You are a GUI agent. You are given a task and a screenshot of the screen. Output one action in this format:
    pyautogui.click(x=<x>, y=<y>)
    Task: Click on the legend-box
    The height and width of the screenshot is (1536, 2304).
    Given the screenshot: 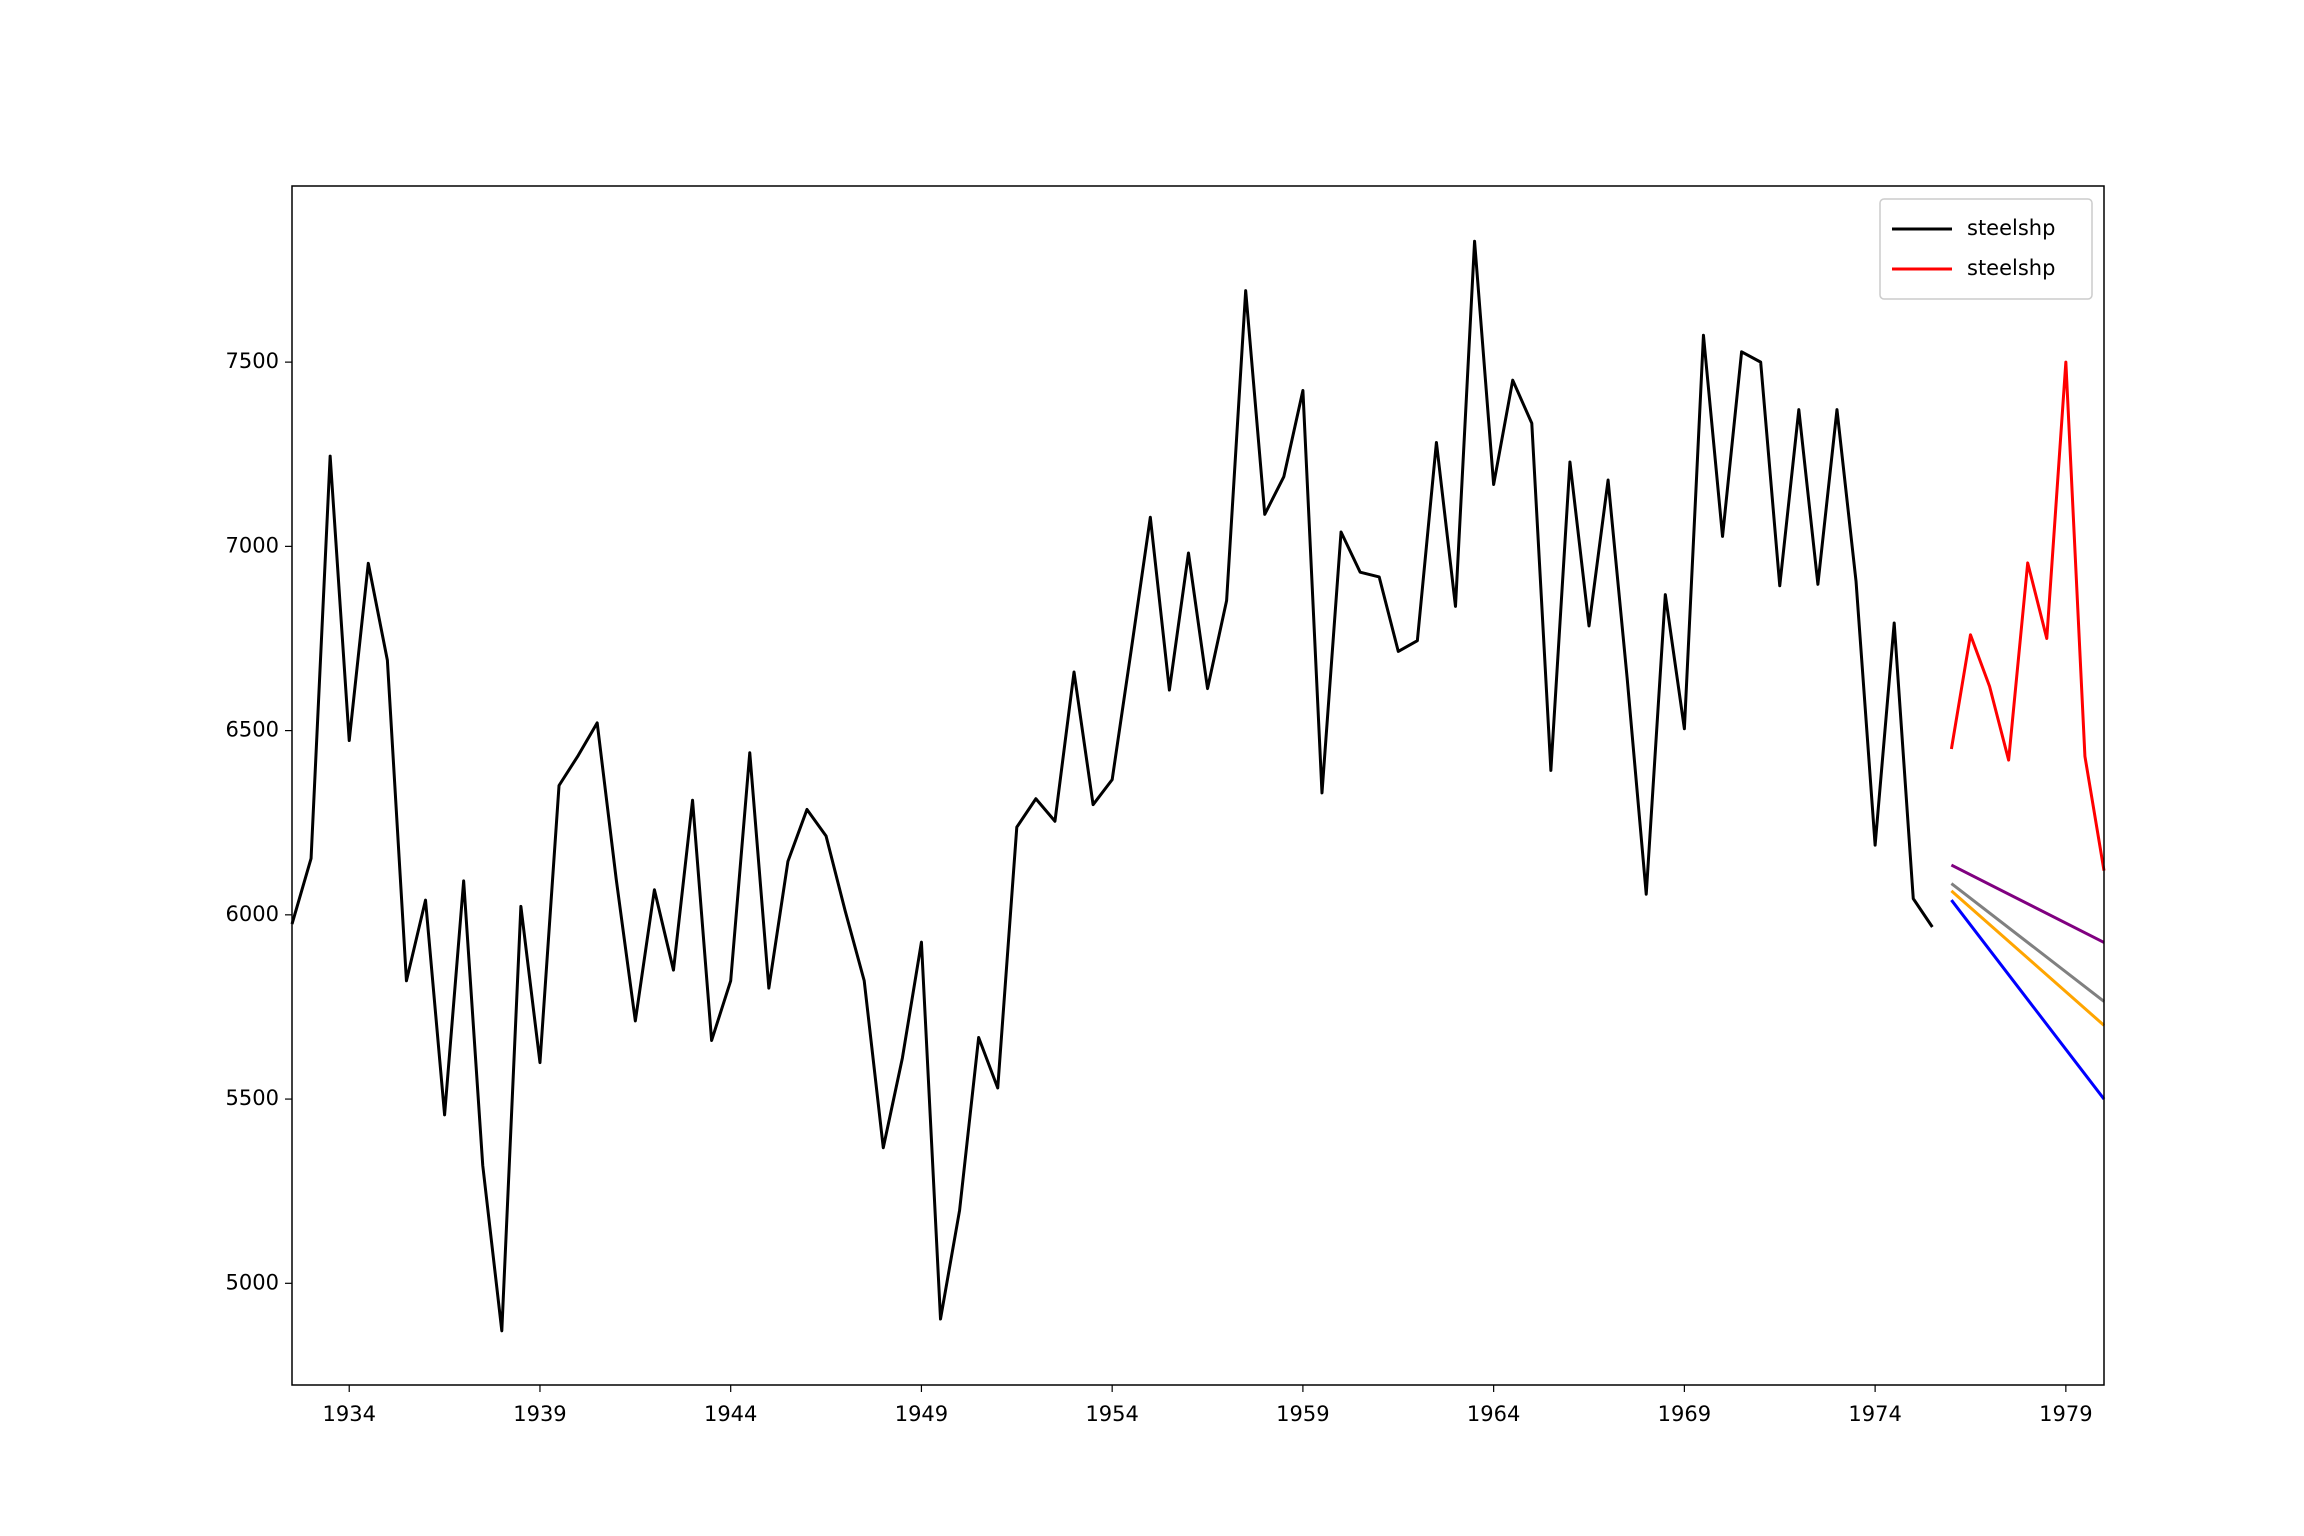 What is the action you would take?
    pyautogui.click(x=1986, y=249)
    